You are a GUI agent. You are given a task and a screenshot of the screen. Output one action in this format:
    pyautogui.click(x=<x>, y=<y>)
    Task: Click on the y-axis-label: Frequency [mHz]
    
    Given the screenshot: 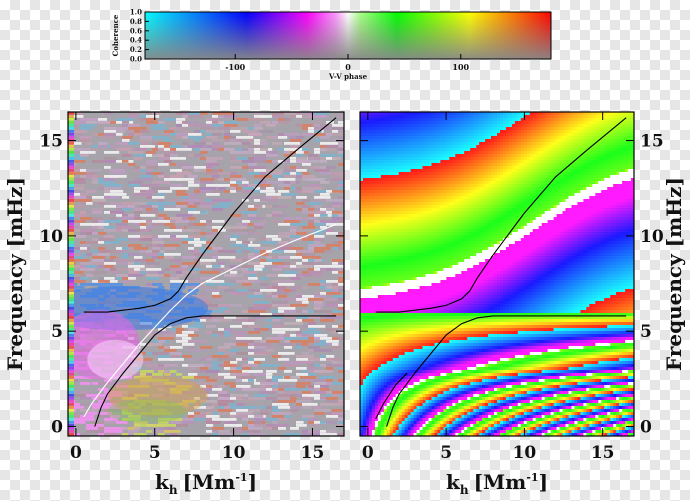 What is the action you would take?
    pyautogui.click(x=15, y=274)
    